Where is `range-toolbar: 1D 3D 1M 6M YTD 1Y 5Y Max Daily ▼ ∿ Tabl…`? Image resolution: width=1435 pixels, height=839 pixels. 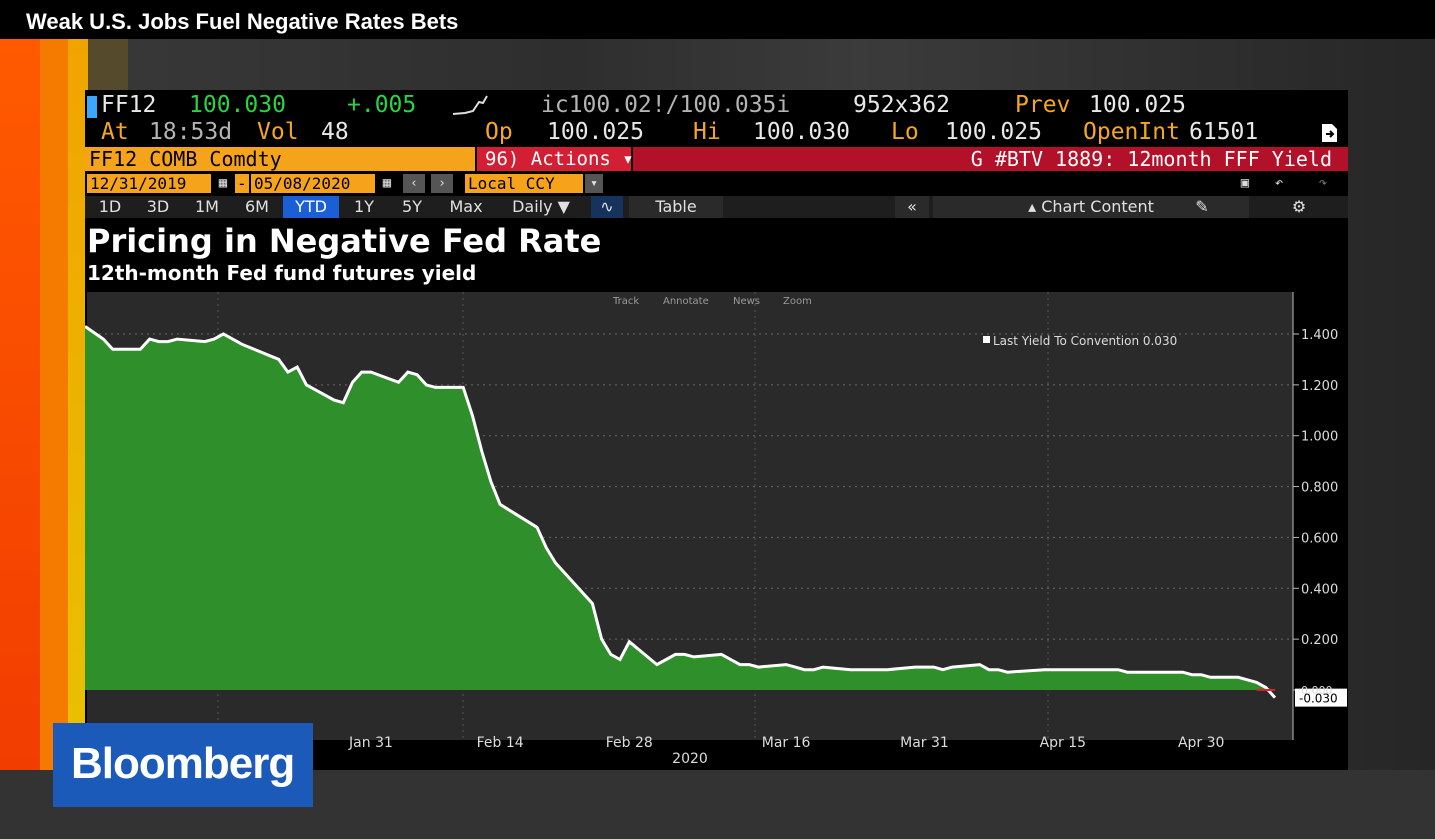
range-toolbar: 1D 3D 1M 6M YTD 1Y 5Y Max Daily ▼ ∿ Tabl… is located at coordinates (716, 207).